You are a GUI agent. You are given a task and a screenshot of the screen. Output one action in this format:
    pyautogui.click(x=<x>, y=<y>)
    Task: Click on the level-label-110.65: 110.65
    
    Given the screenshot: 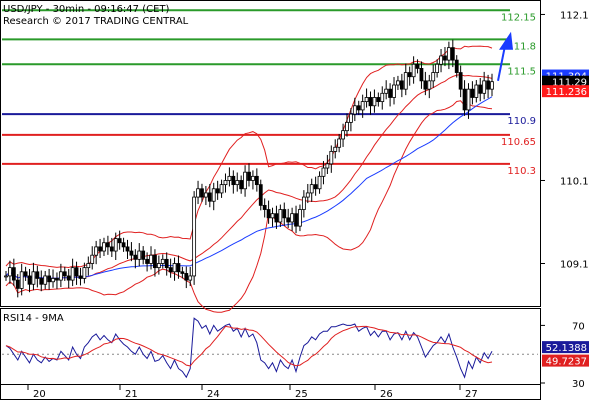 What is the action you would take?
    pyautogui.click(x=518, y=142)
    